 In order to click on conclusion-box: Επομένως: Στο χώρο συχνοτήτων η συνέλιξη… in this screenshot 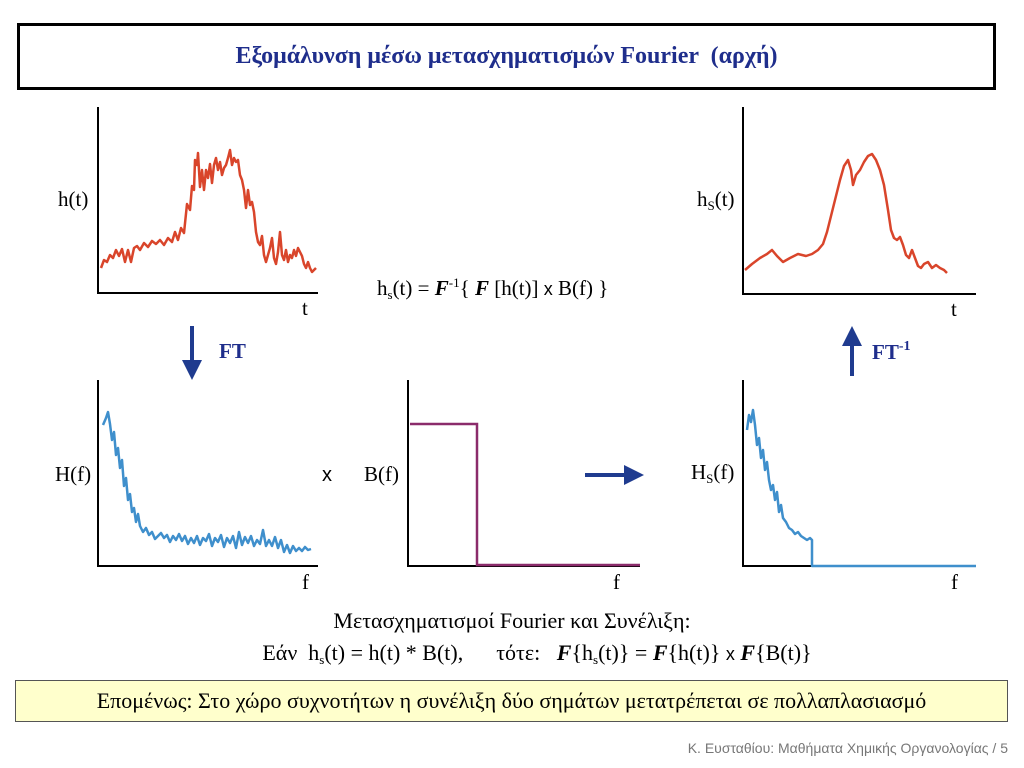, I will do `click(511, 701)`.